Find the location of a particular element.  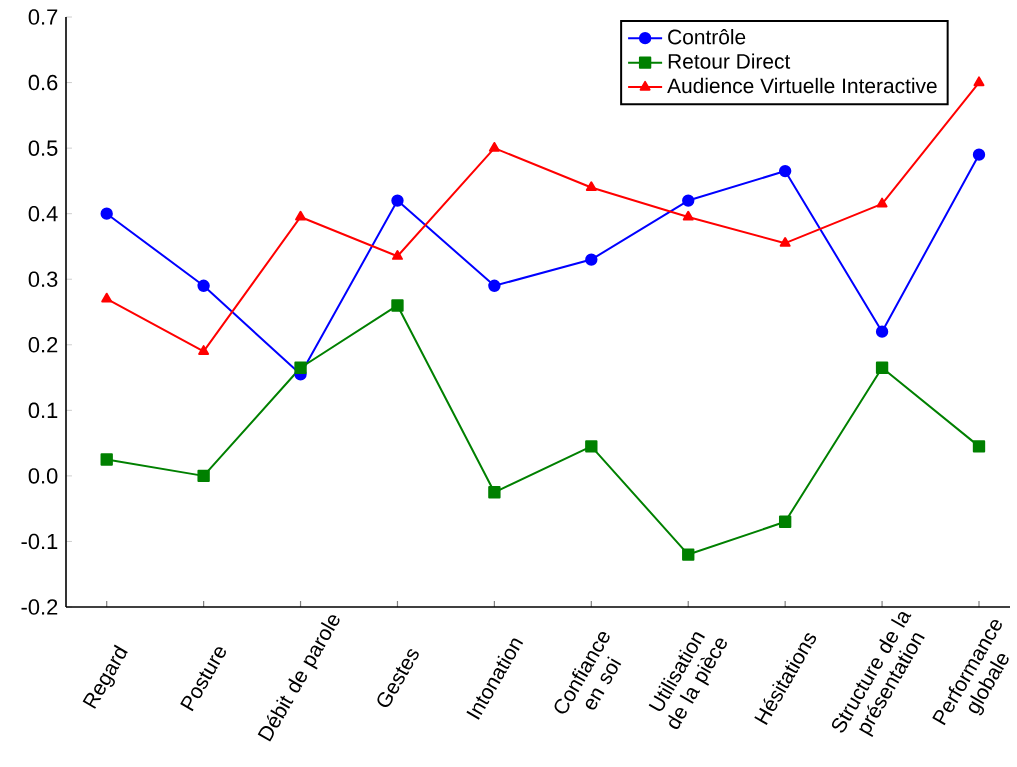

y-tick-label: 0.3 is located at coordinates (43, 279).